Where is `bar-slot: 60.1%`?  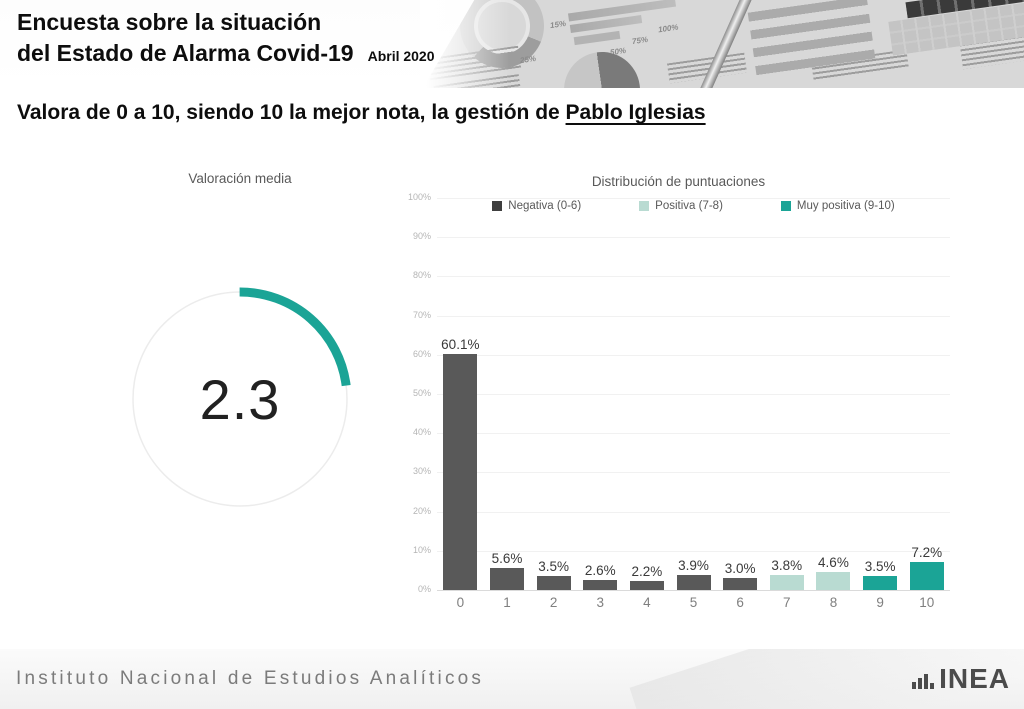
bar-slot: 60.1% is located at coordinates (460, 463).